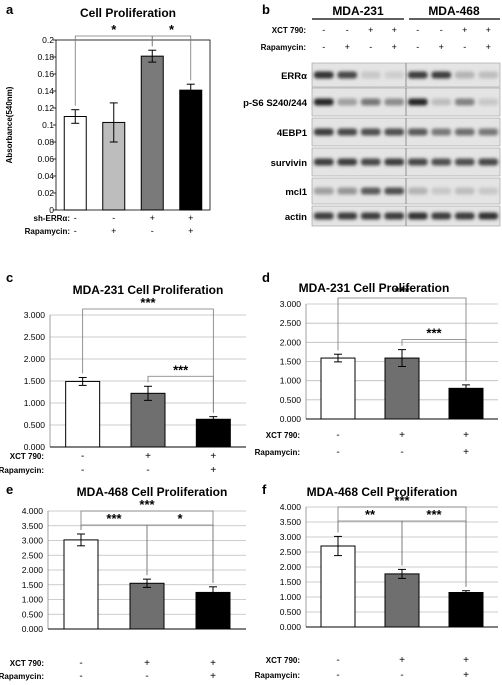  I want to click on y-tick-label: 3.500, so click(33, 526).